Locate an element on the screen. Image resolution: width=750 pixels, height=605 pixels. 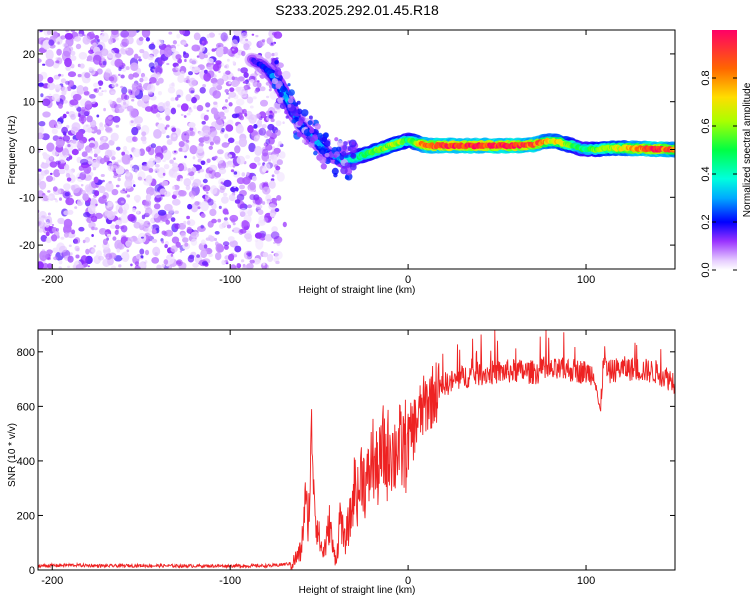
y-tick-label: 800 is located at coordinates (26, 353).